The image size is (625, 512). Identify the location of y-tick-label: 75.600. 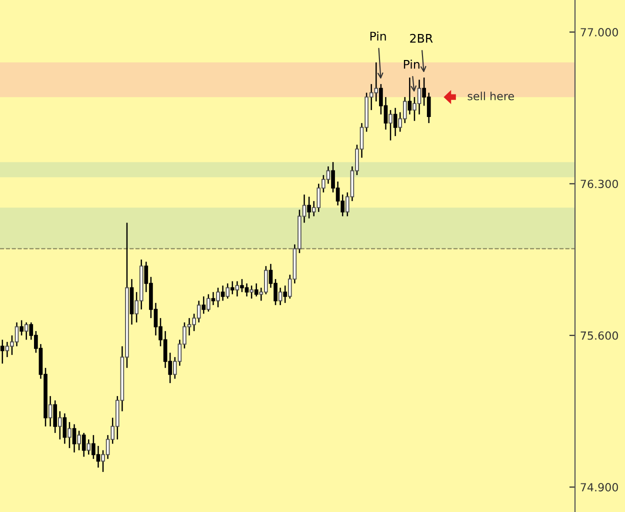
(599, 335).